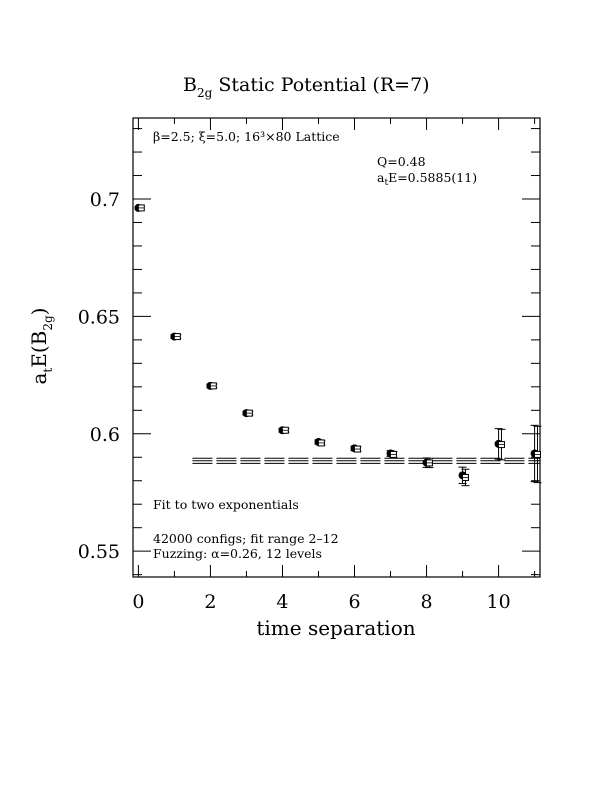  What do you see at coordinates (246, 136) in the screenshot?
I see `lattice-annotation: β=2.5; ξ=5.0; 16³×80 Lattice` at bounding box center [246, 136].